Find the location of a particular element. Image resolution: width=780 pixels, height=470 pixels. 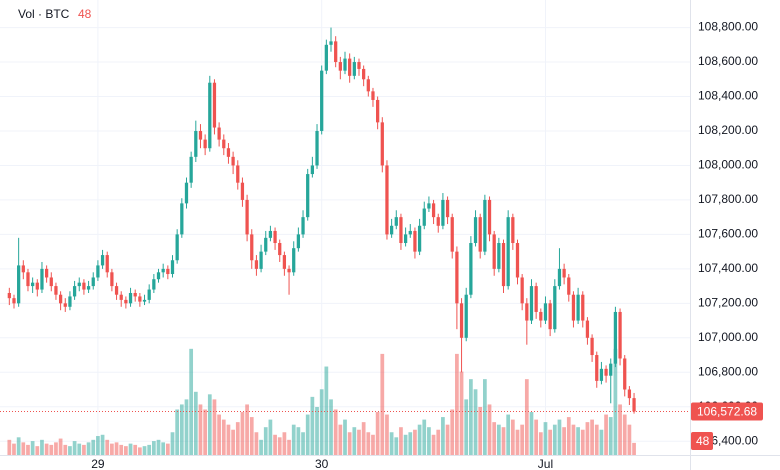

x-tick-label: Jul is located at coordinates (545, 463).